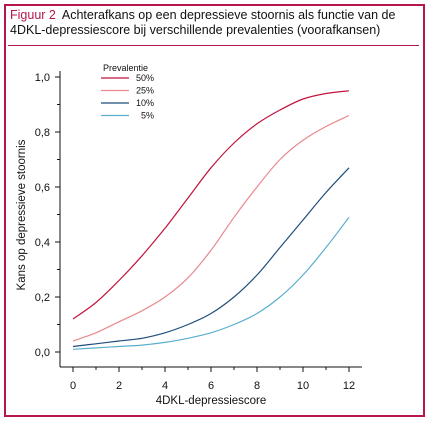  What do you see at coordinates (211, 386) in the screenshot?
I see `x-tick-label: 6` at bounding box center [211, 386].